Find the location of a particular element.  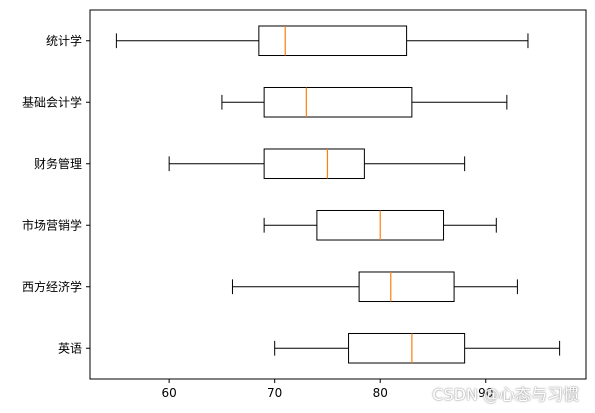

y-tick-label: 西方经济学 is located at coordinates (52, 286).